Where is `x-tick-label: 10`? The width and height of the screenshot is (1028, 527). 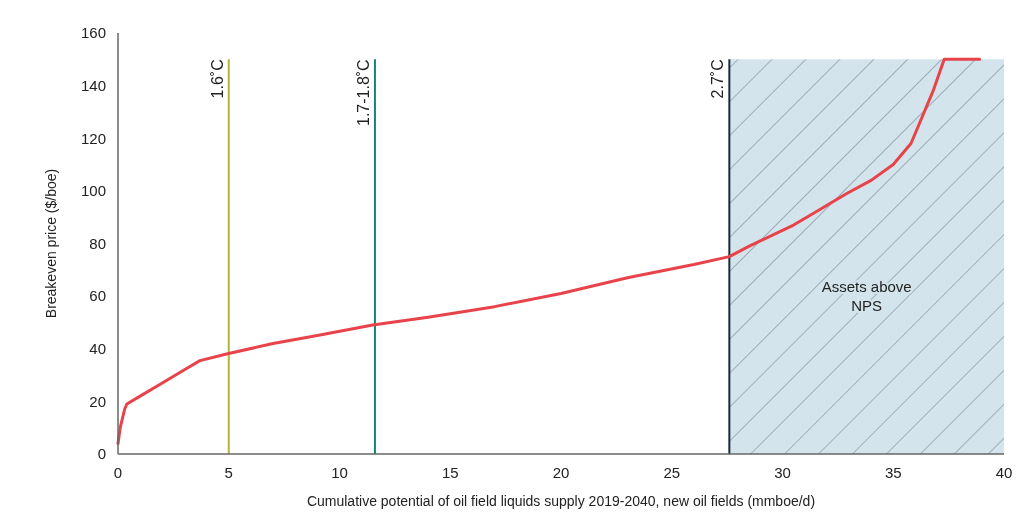 x-tick-label: 10 is located at coordinates (339, 472).